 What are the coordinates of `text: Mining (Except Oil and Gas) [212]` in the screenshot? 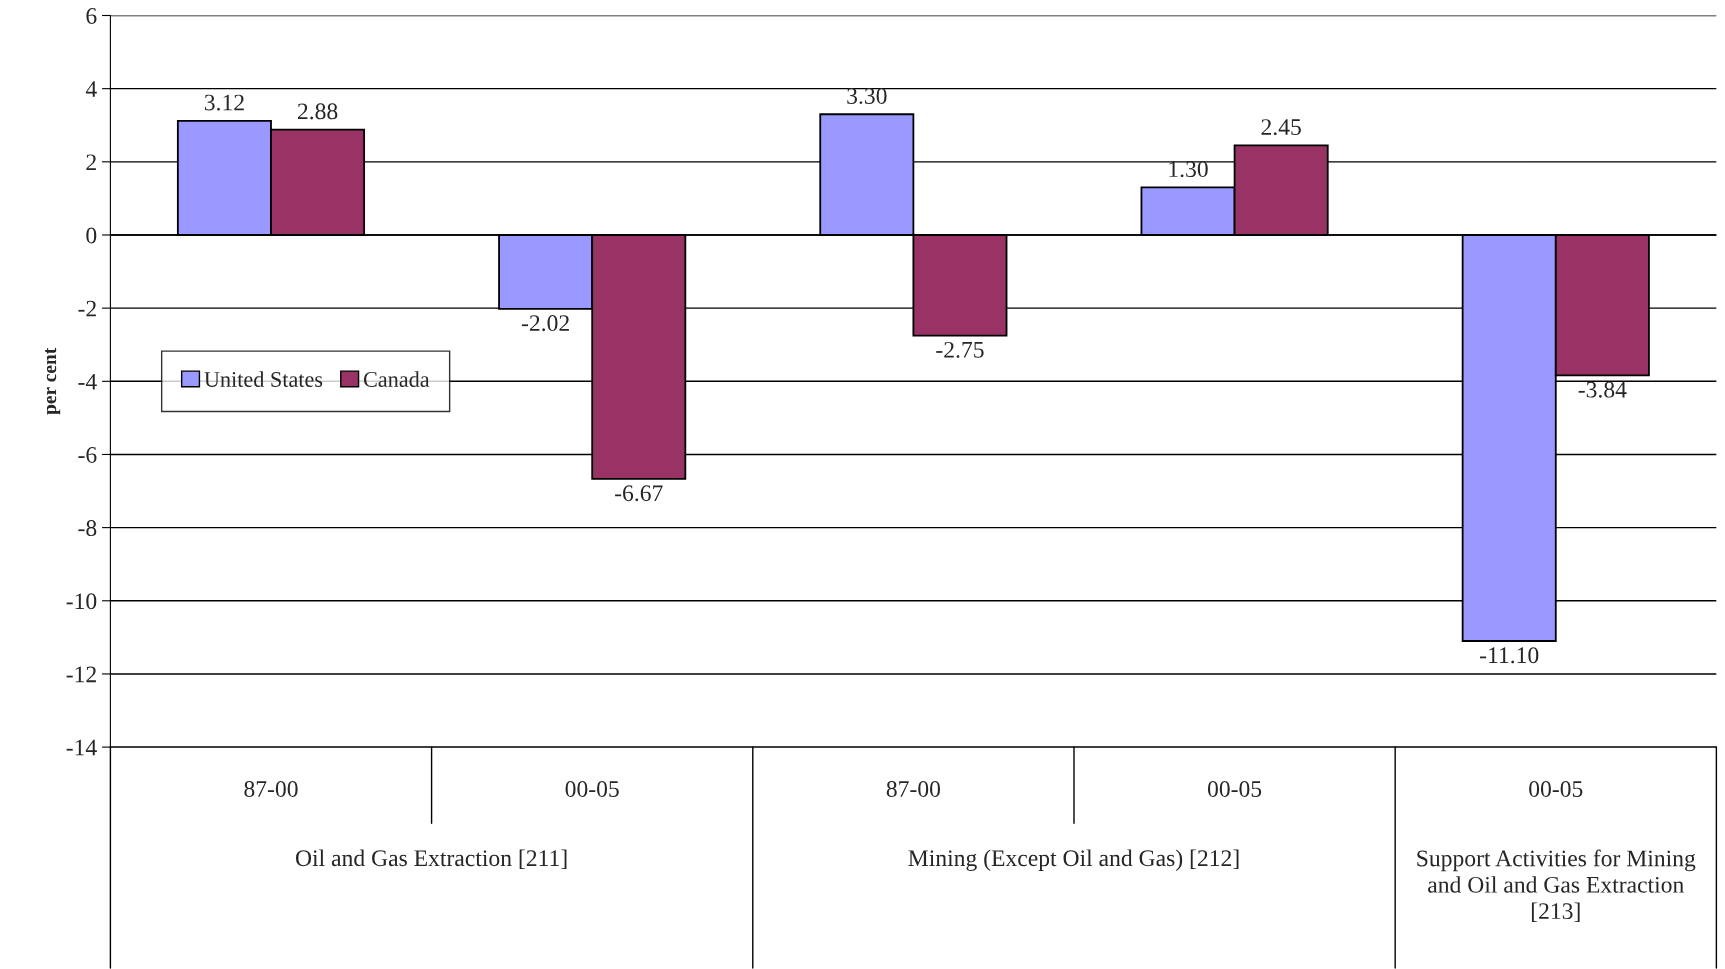 It's located at (1073, 860).